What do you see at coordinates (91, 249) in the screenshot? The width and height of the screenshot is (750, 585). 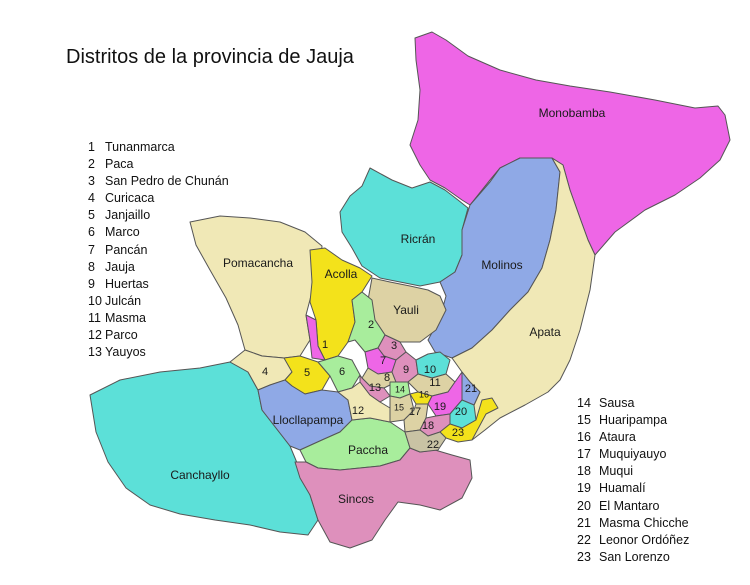 I see `legend-number: 7` at bounding box center [91, 249].